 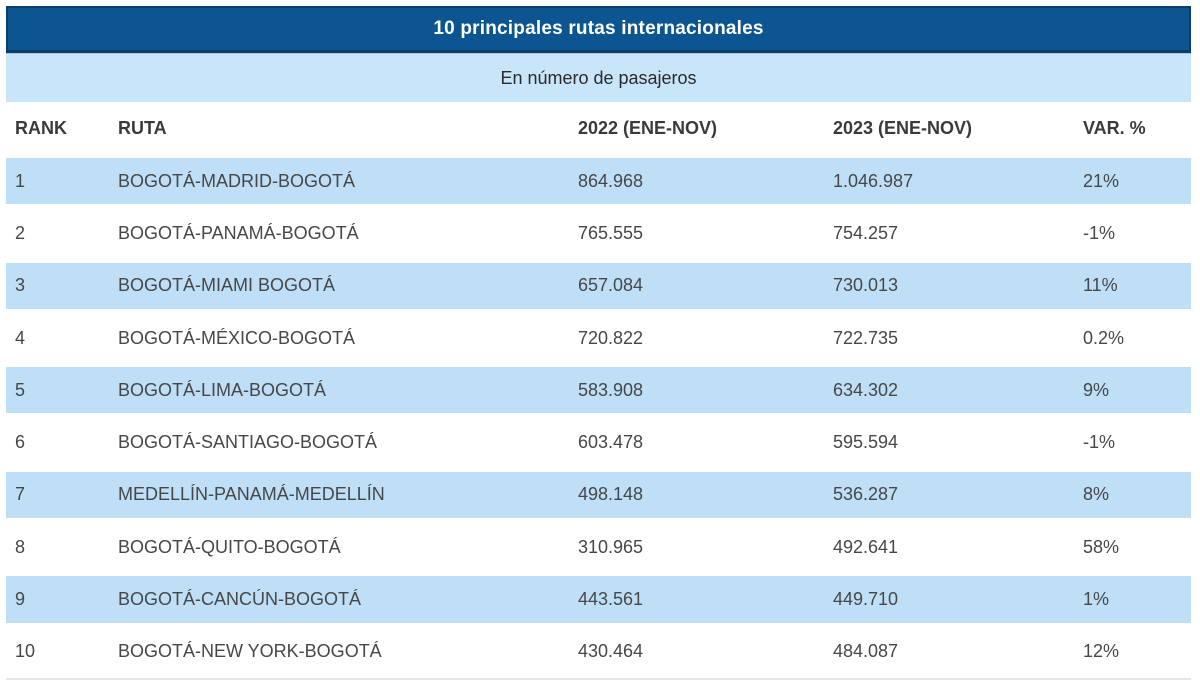 What do you see at coordinates (611, 651) in the screenshot?
I see `cell-2022: 430.464` at bounding box center [611, 651].